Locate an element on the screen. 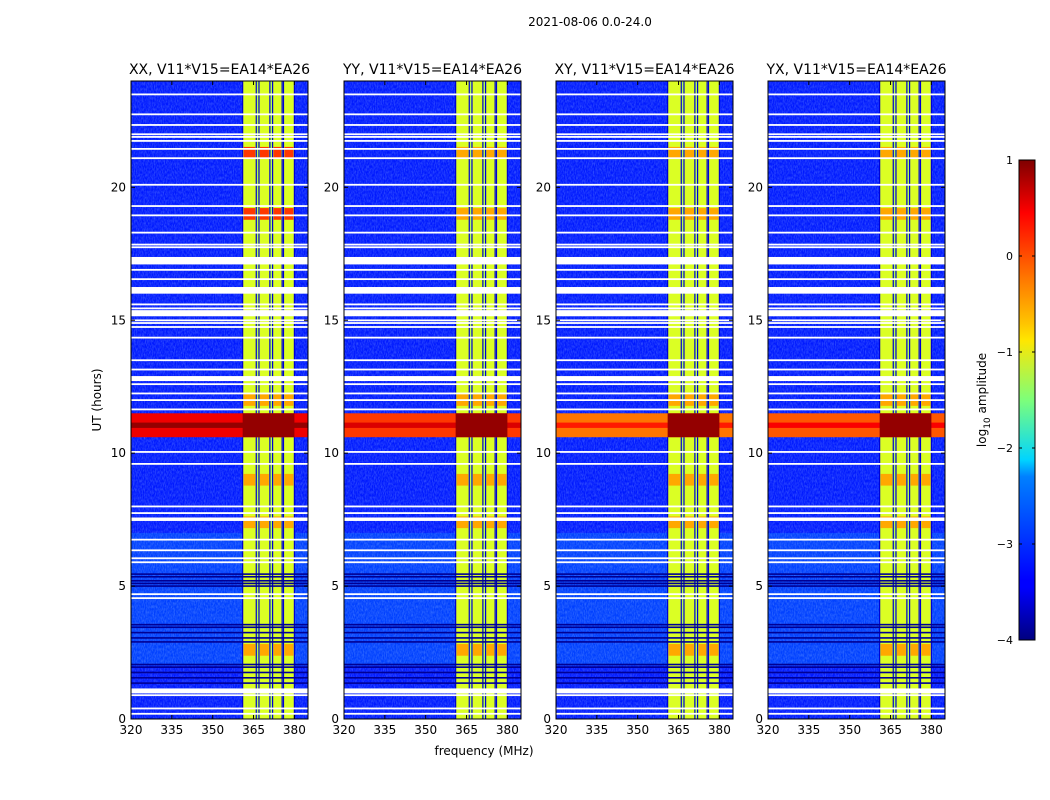 This screenshot has width=1050, height=800. x-tick-label: 365 is located at coordinates (678, 730).